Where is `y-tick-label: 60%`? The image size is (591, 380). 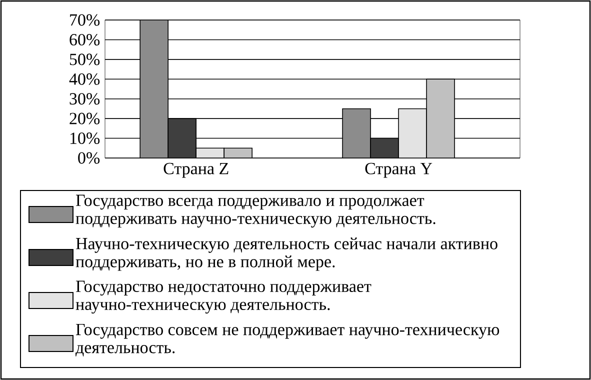
y-tick-label: 60% is located at coordinates (85, 40).